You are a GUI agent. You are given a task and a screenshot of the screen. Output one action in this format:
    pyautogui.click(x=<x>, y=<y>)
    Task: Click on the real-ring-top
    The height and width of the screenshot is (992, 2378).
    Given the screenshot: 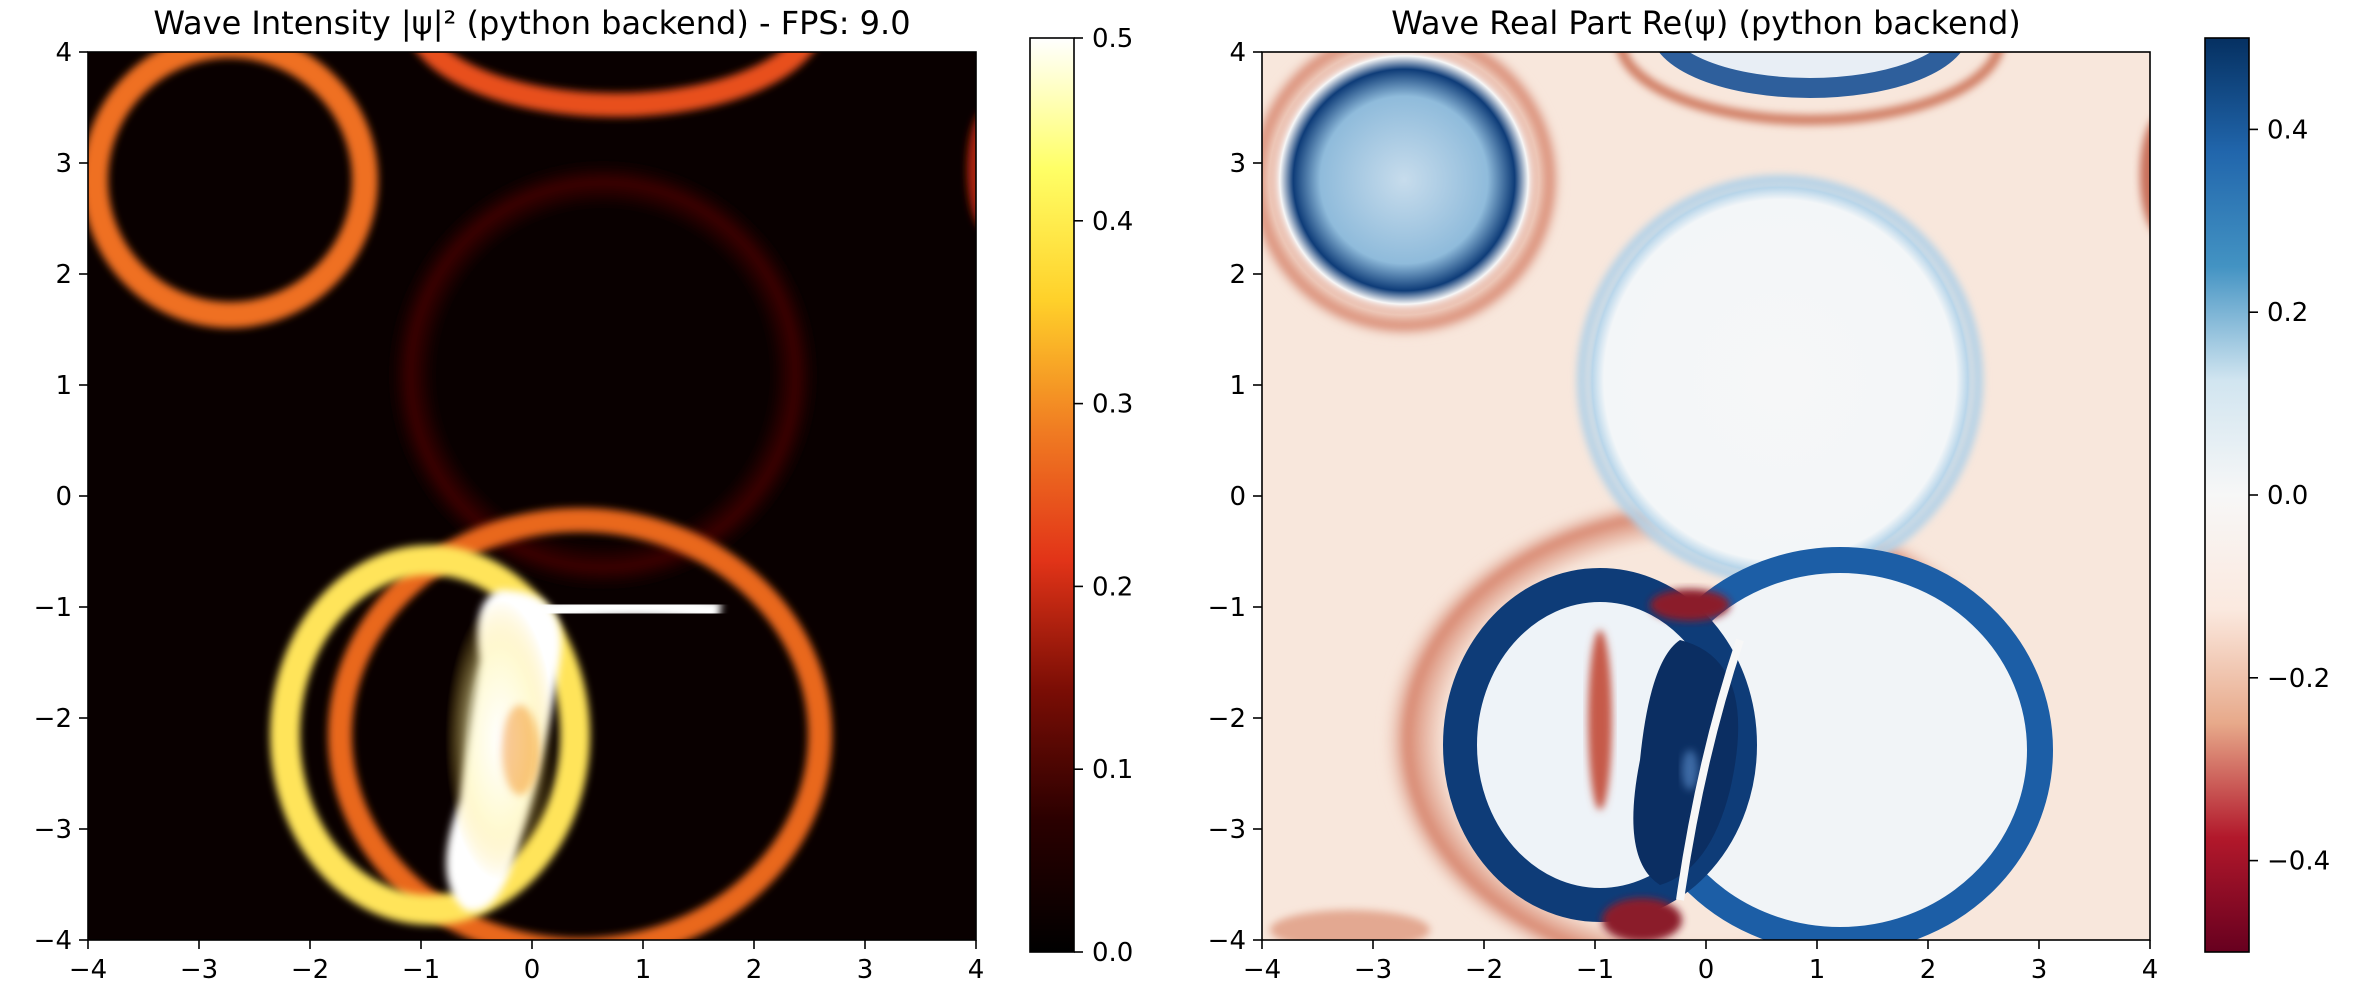 What is the action you would take?
    pyautogui.click(x=1810, y=75)
    